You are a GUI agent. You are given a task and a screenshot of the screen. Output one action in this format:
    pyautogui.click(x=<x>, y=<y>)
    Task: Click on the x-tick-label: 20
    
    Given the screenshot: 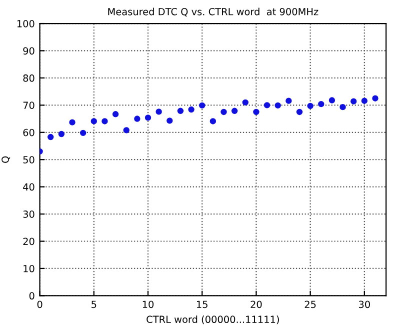 What is the action you would take?
    pyautogui.click(x=256, y=304)
    